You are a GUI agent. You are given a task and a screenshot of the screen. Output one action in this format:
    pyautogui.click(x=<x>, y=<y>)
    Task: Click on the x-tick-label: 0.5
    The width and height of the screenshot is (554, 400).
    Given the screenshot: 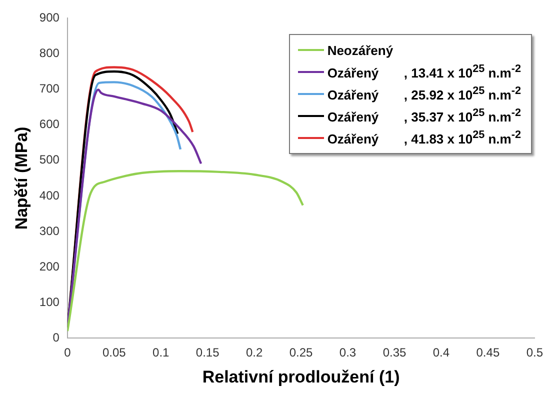 What is the action you would take?
    pyautogui.click(x=535, y=353)
    